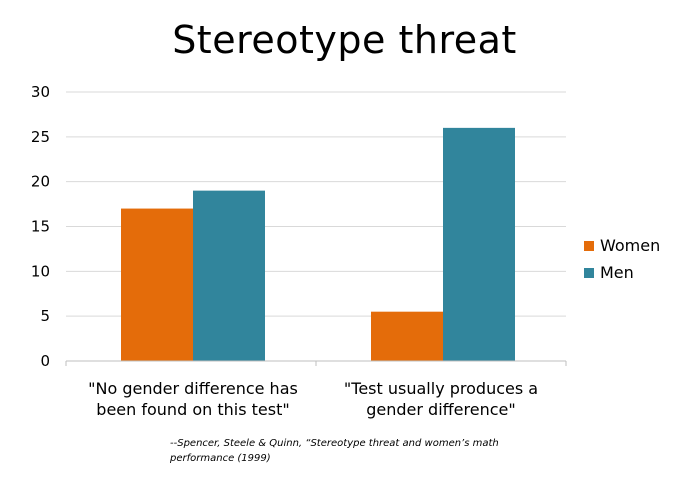 The height and width of the screenshot is (497, 689). Describe the element at coordinates (40, 271) in the screenshot. I see `y-tick-label-2: 10` at that location.